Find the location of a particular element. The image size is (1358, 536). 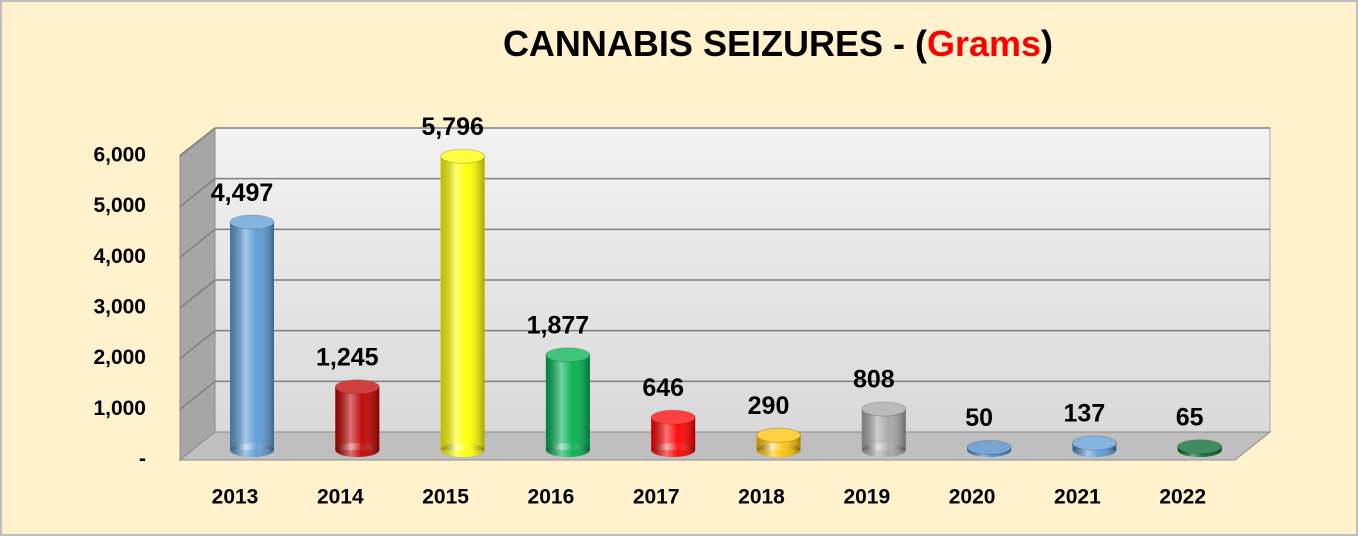

value-label: 290 is located at coordinates (769, 406).